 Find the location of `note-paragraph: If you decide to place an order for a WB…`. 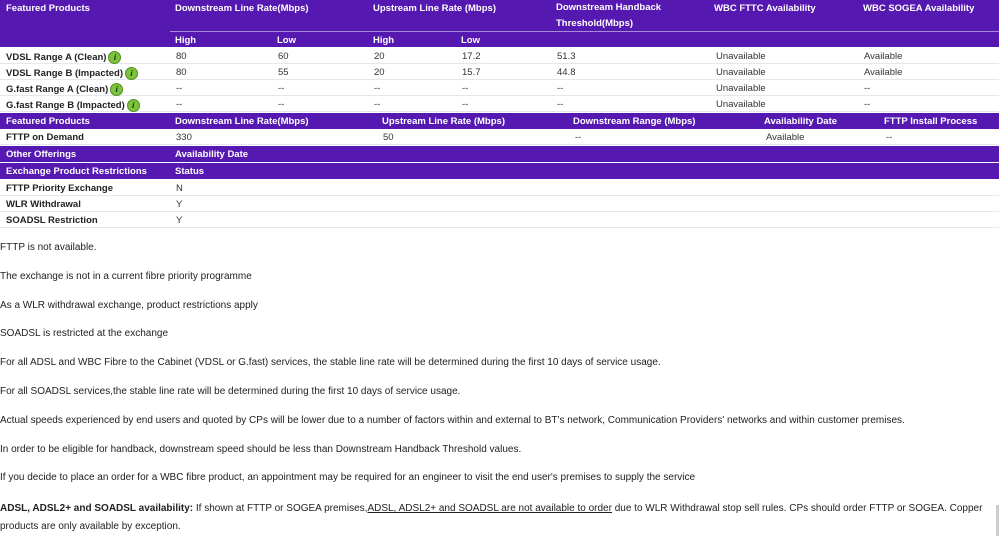

note-paragraph: If you decide to place an order for a WB… is located at coordinates (348, 478).